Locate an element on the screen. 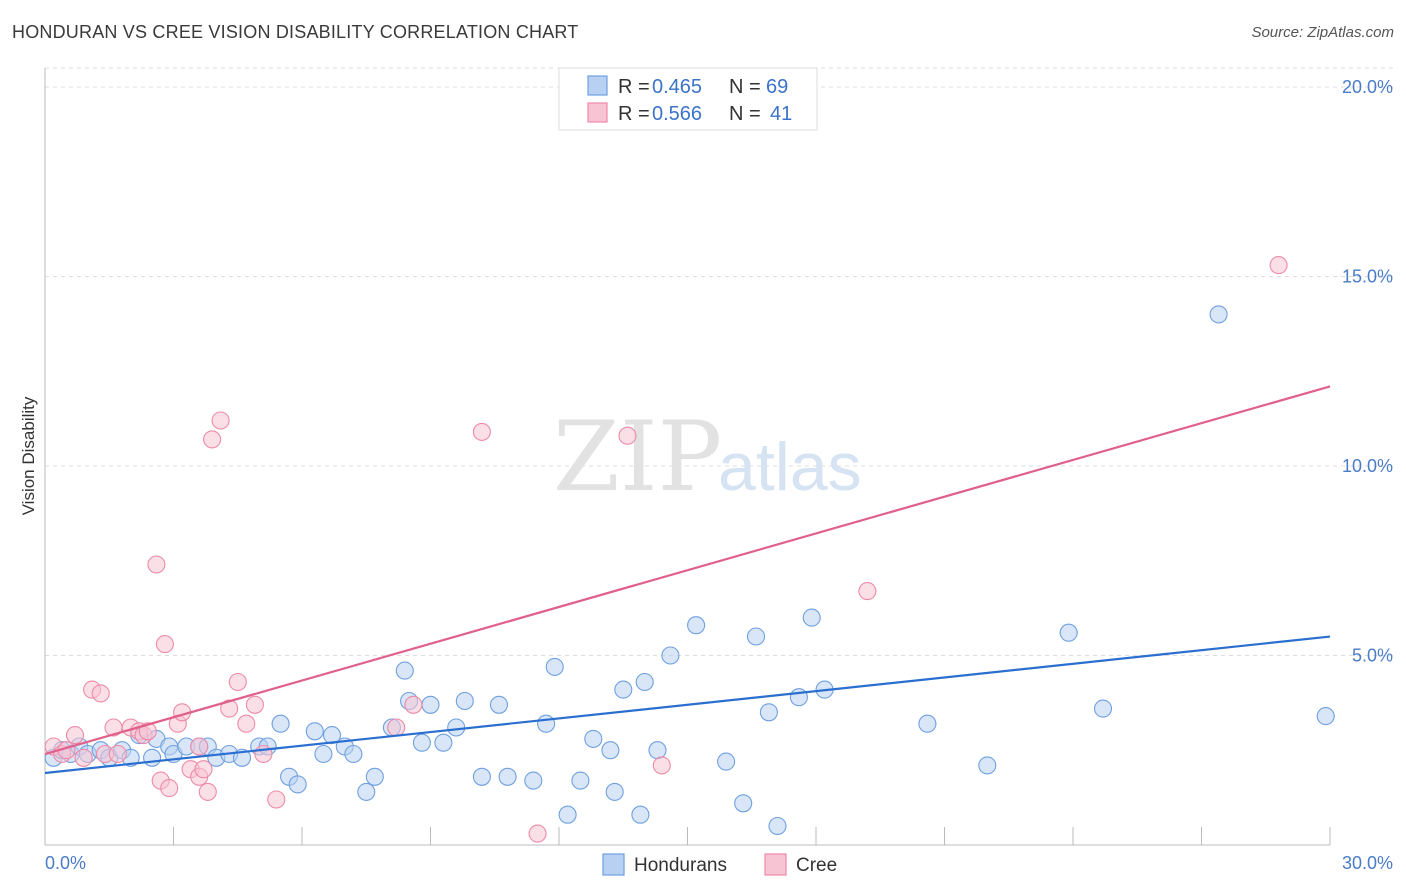 The image size is (1406, 892). hondurans-r-label: R = is located at coordinates (634, 87).